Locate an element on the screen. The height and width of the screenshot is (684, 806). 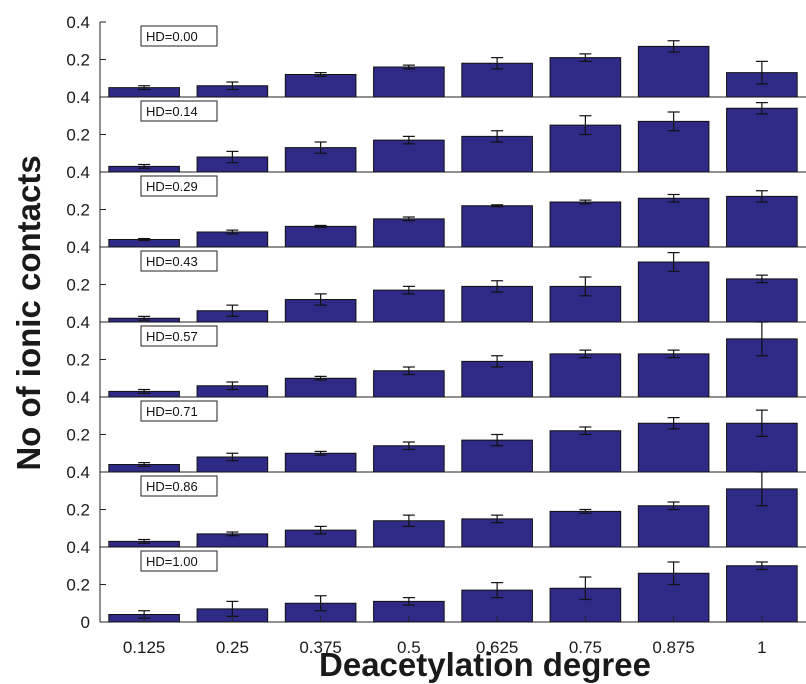
panel-label: HD=1.00 is located at coordinates (172, 561).